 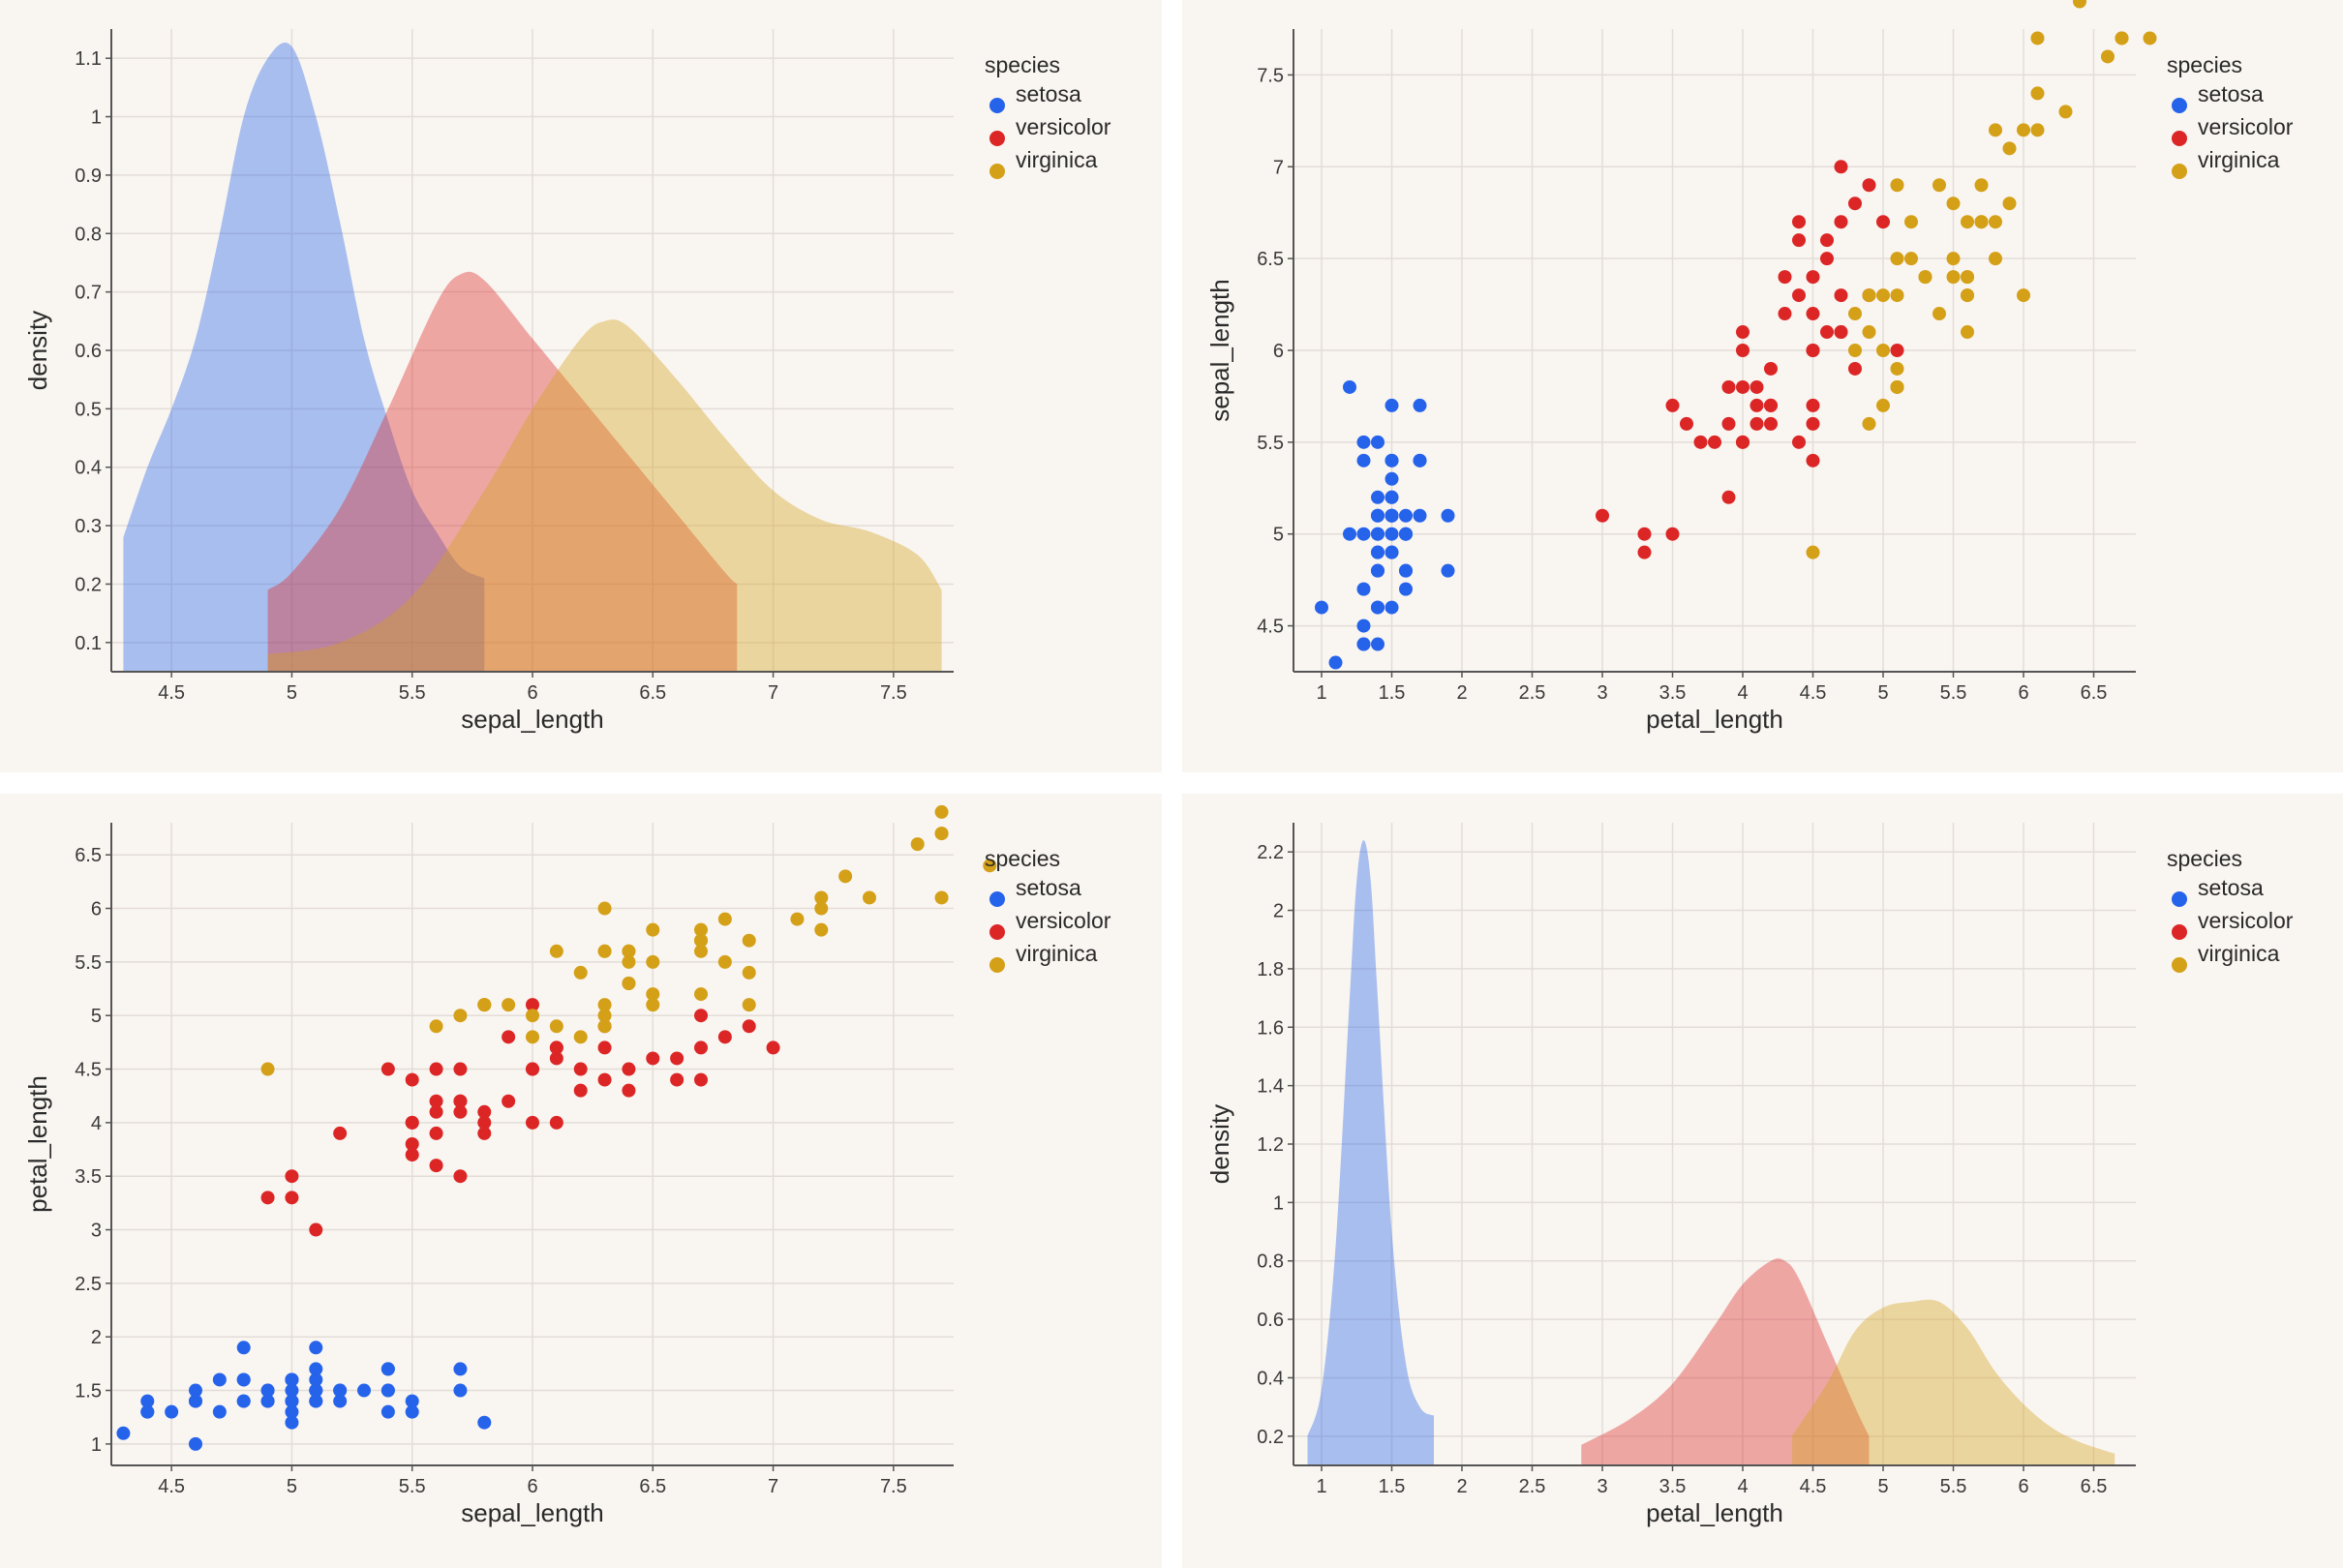 I want to click on legend-marker-setosa, so click(x=2179, y=105).